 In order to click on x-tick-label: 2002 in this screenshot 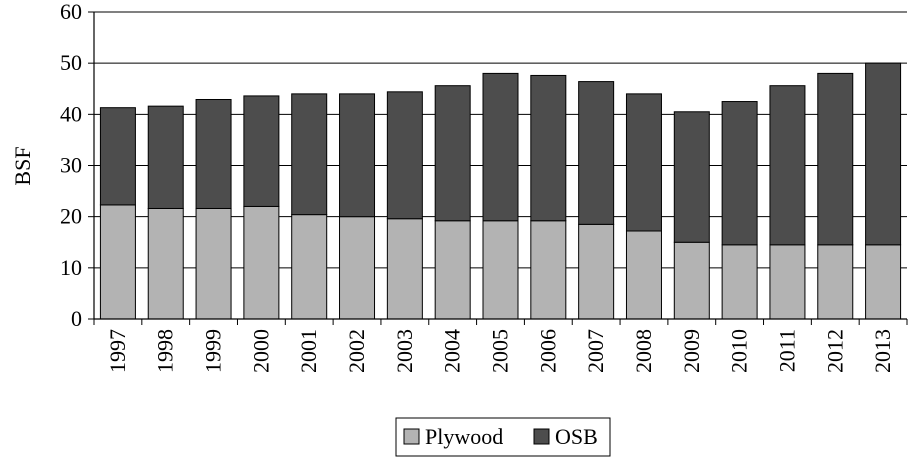, I will do `click(356, 351)`.